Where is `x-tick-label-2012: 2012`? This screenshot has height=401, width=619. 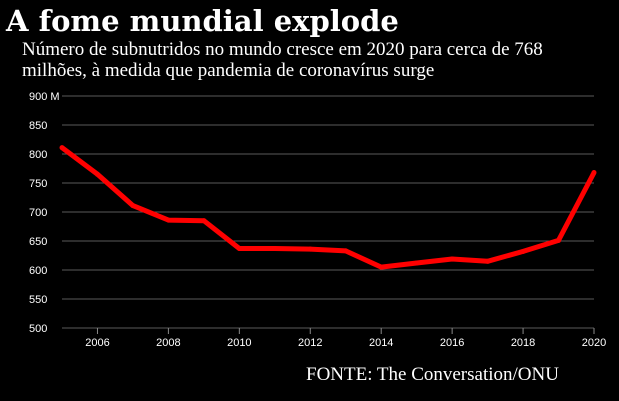
x-tick-label-2012: 2012 is located at coordinates (310, 343).